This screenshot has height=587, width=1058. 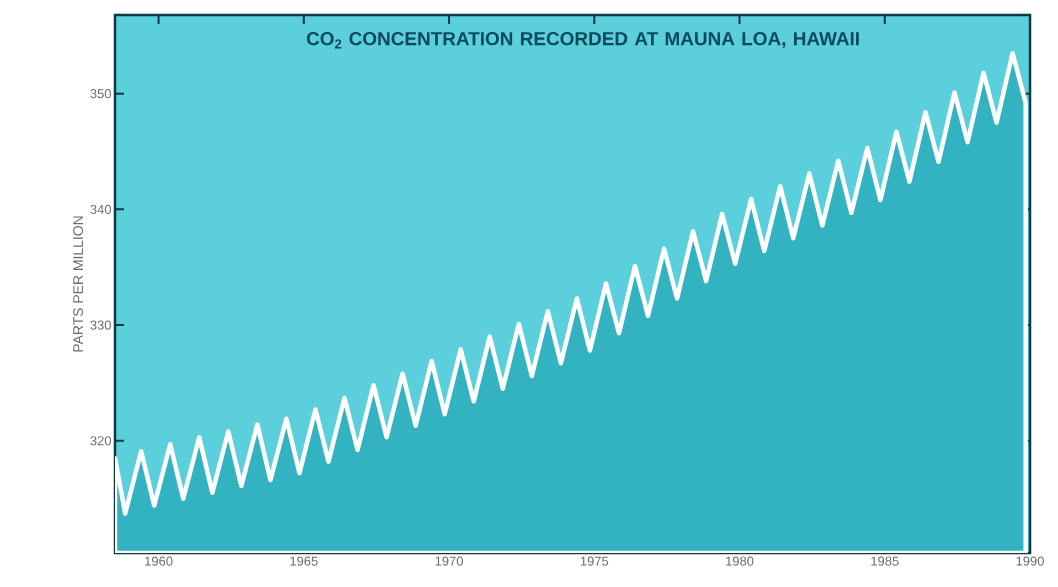 What do you see at coordinates (582, 40) in the screenshot?
I see `text: CO$_{2}$ CONCENTRATION RECORDED AT MAUNA LOA, HAWAII` at bounding box center [582, 40].